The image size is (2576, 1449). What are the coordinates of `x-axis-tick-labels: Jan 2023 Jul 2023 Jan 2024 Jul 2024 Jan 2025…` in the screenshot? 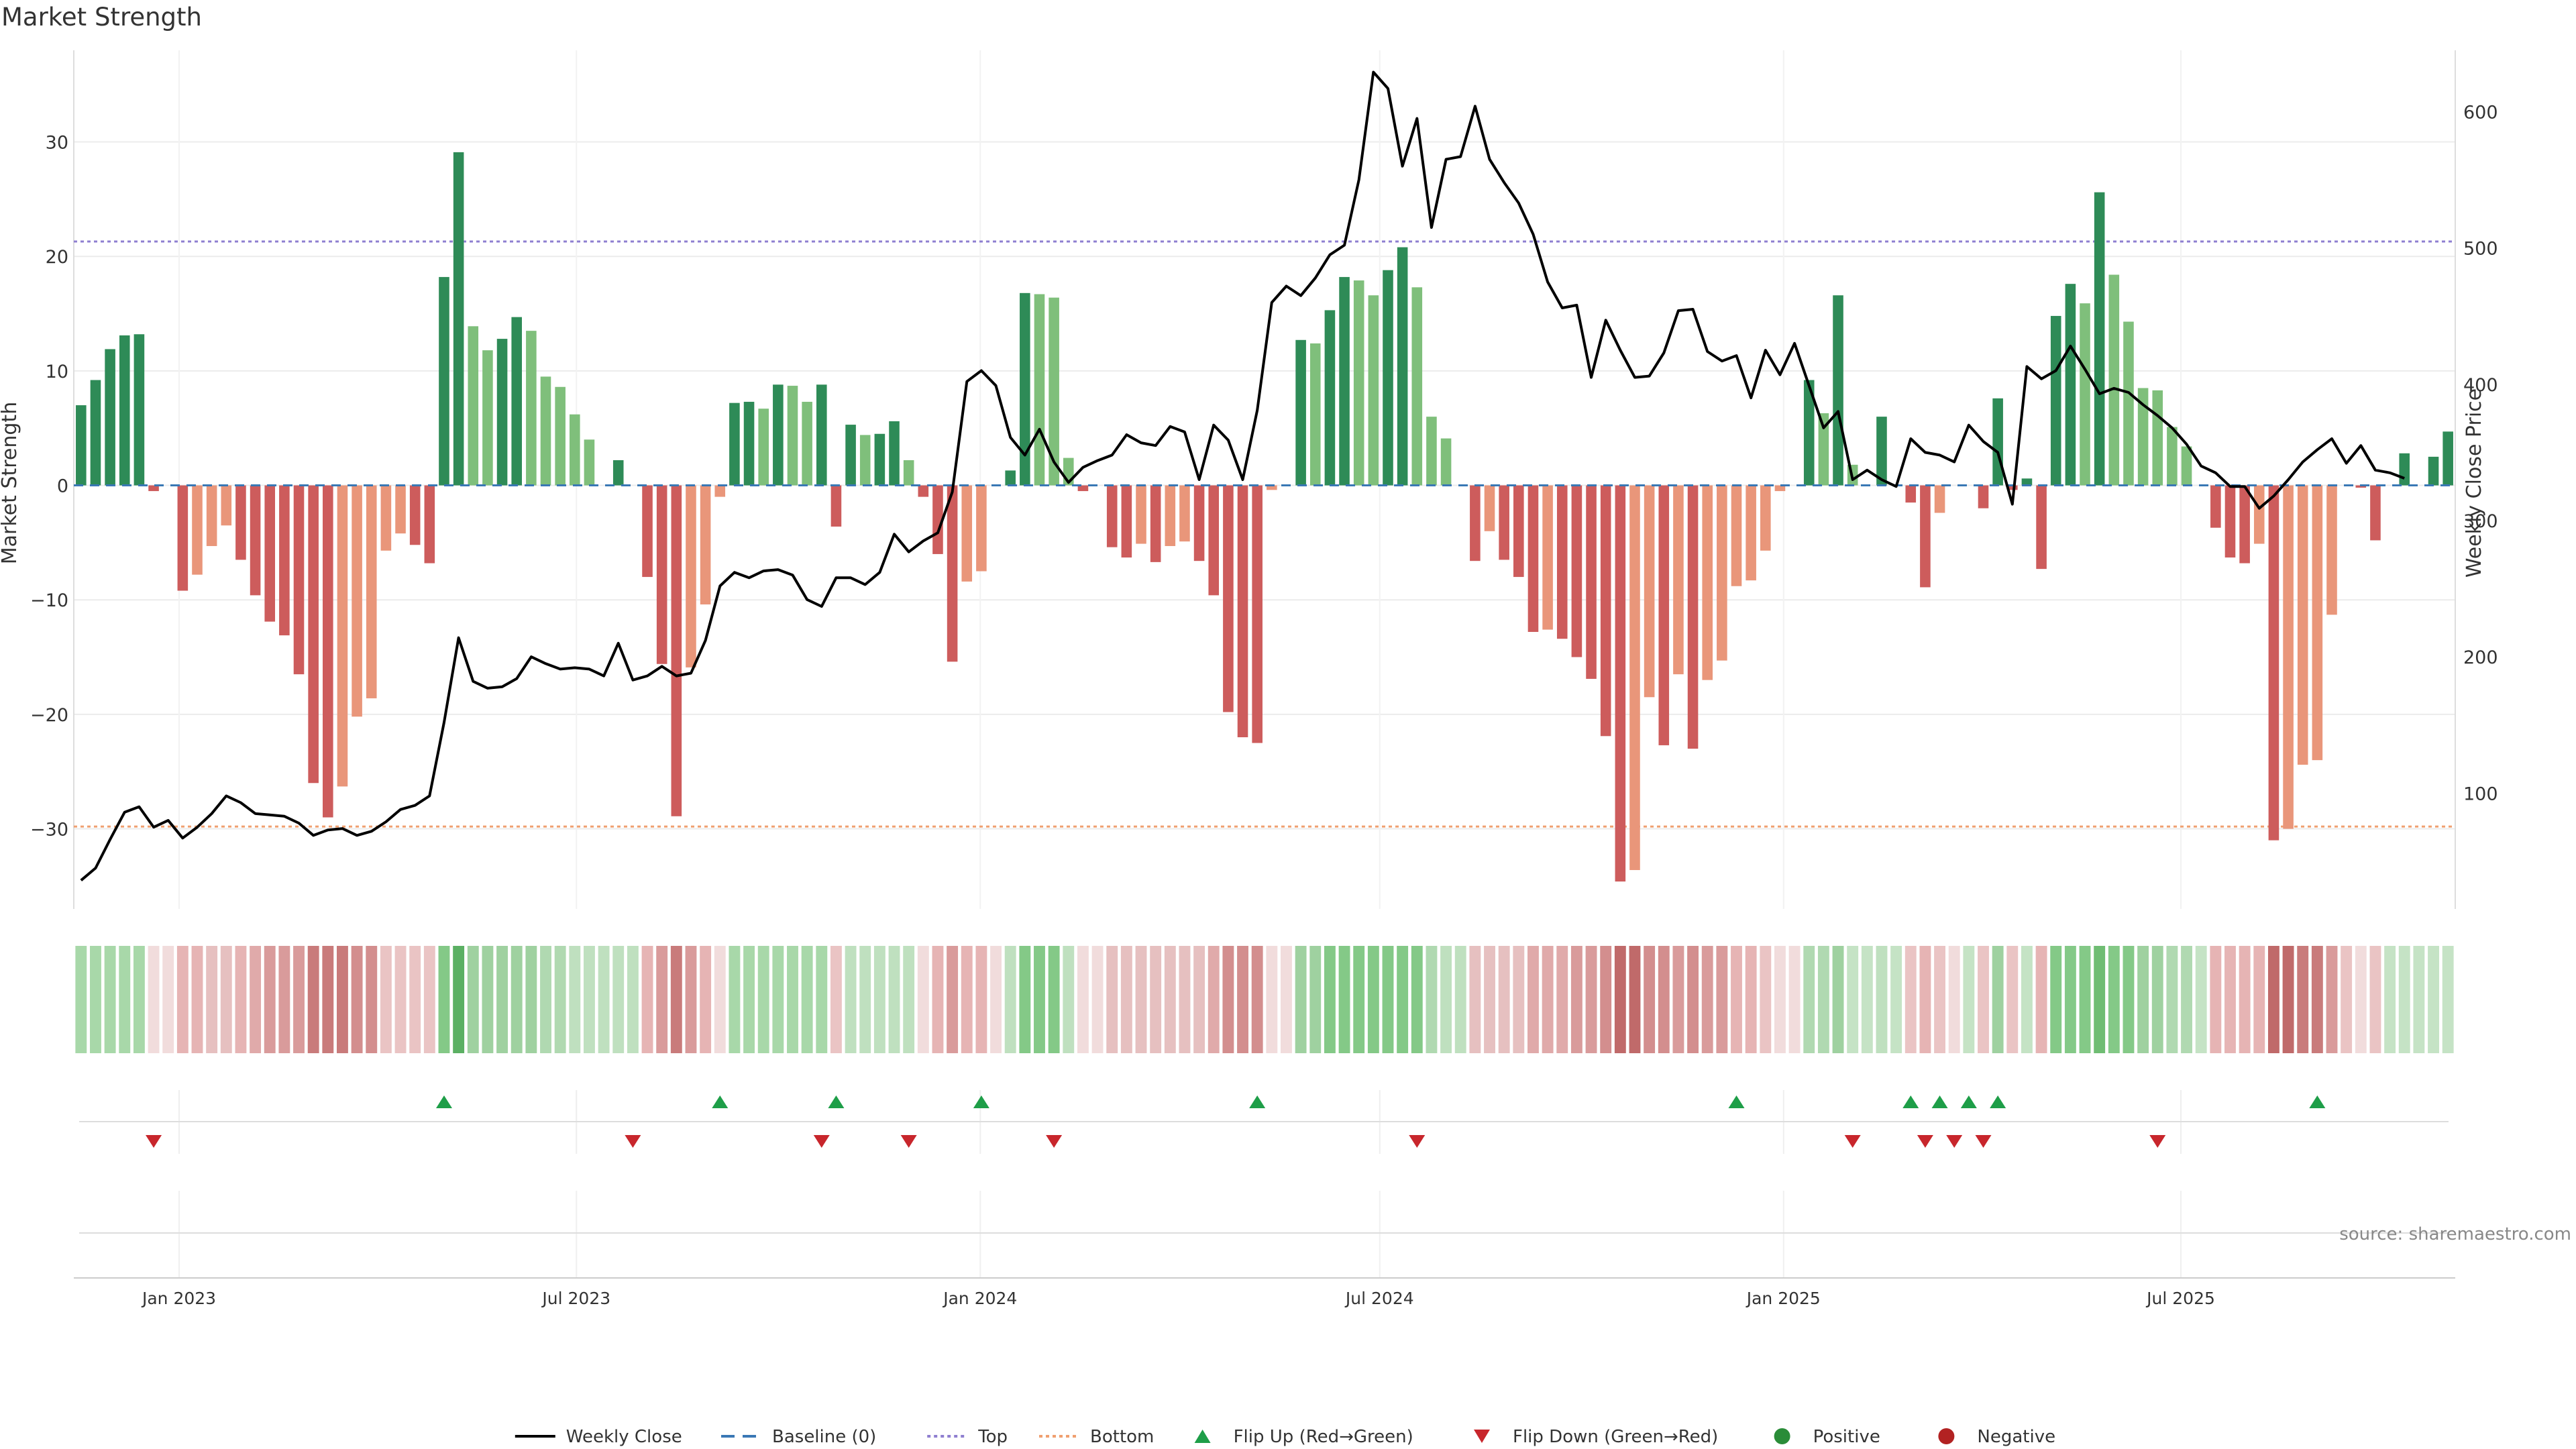 It's located at (1178, 1298).